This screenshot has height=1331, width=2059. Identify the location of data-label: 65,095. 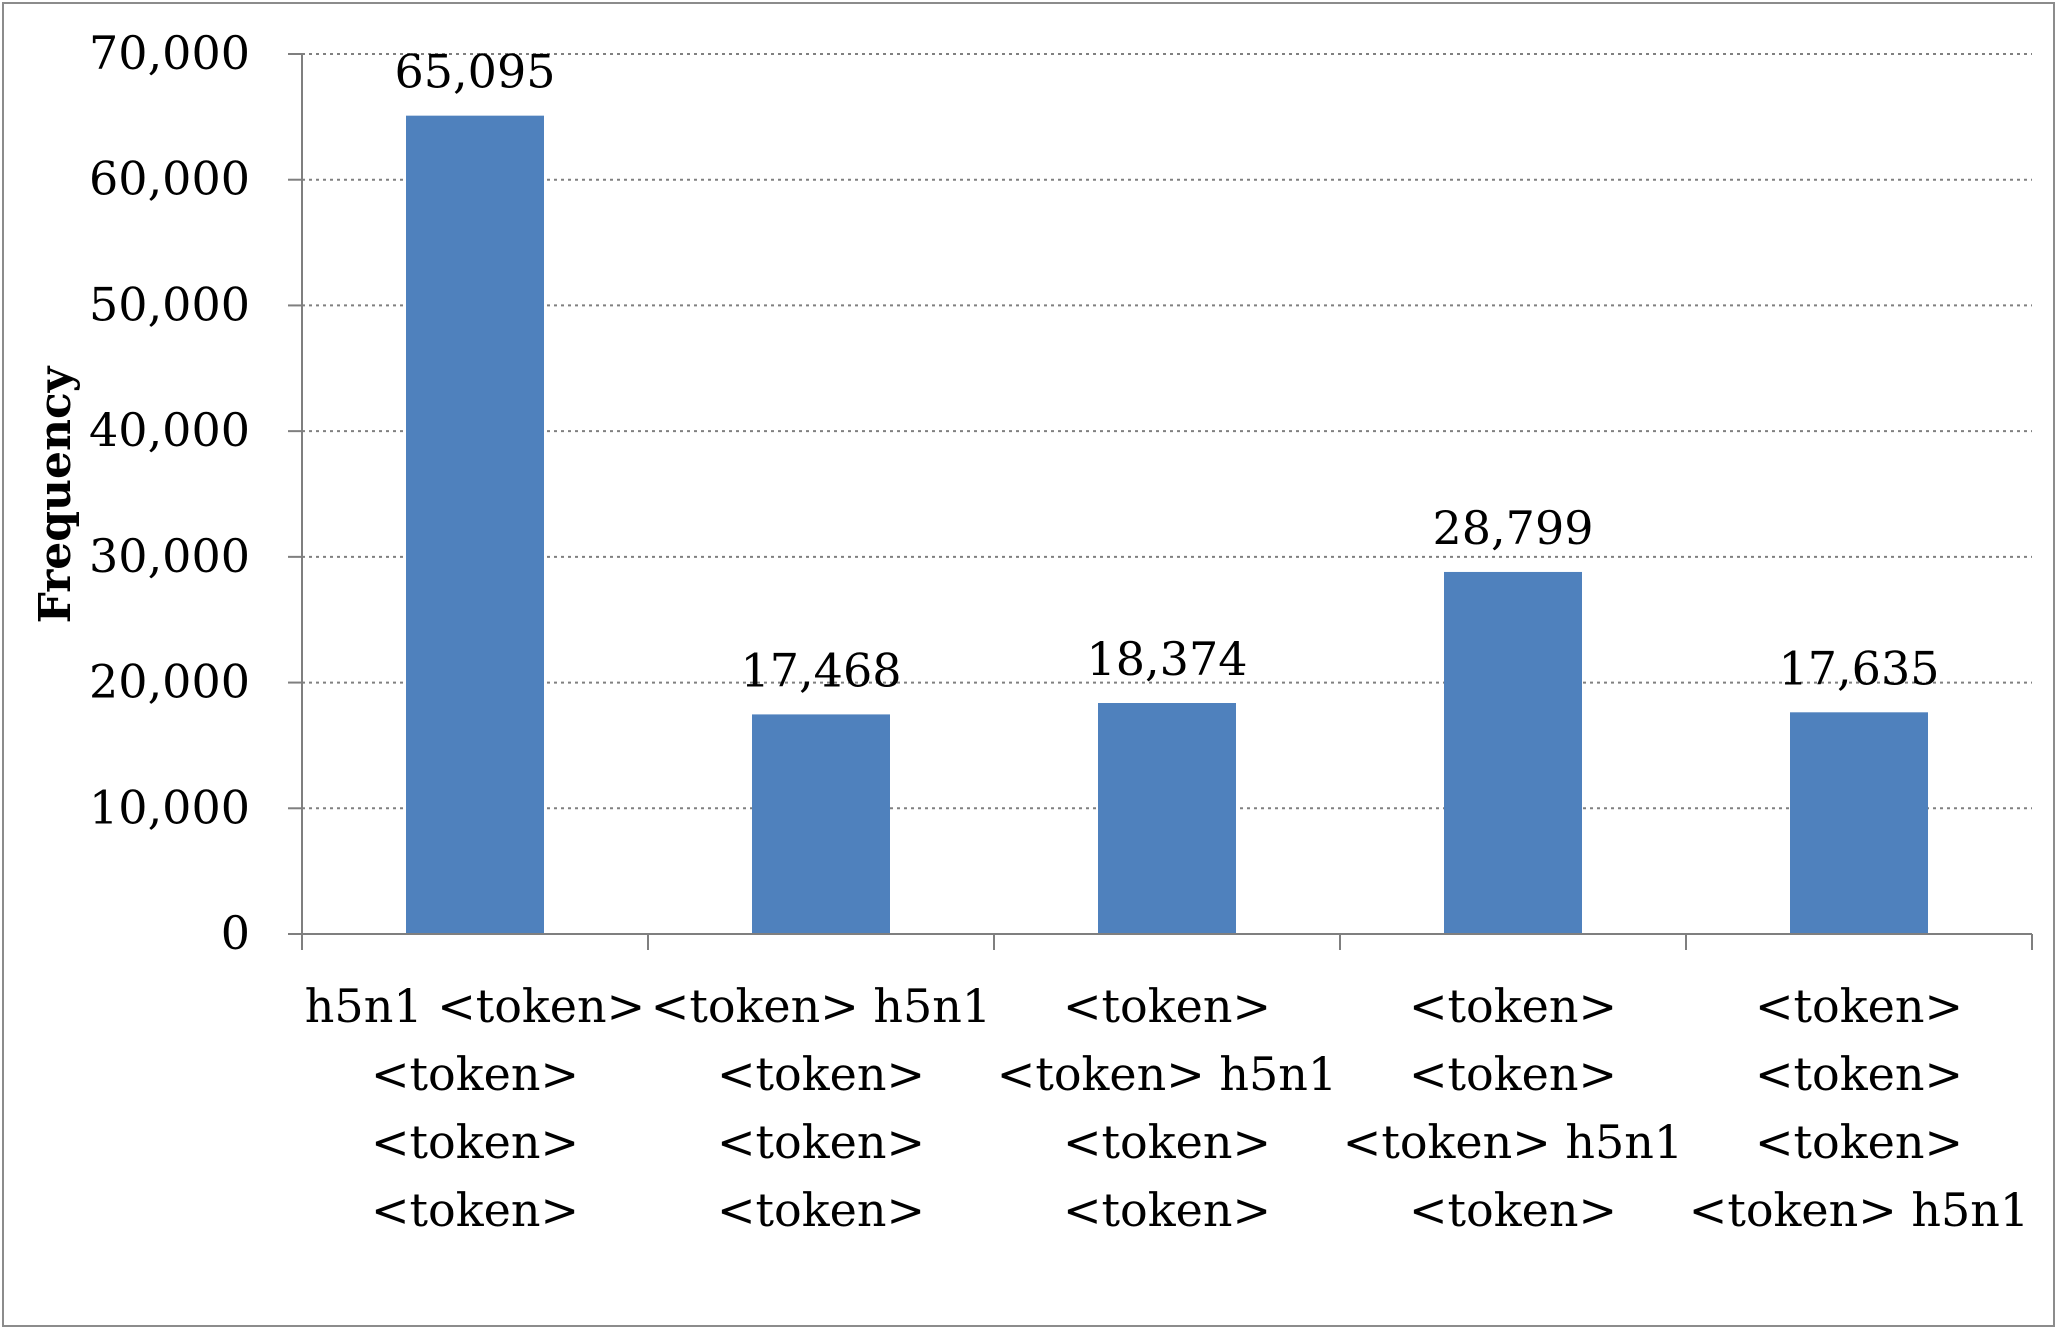
(475, 72).